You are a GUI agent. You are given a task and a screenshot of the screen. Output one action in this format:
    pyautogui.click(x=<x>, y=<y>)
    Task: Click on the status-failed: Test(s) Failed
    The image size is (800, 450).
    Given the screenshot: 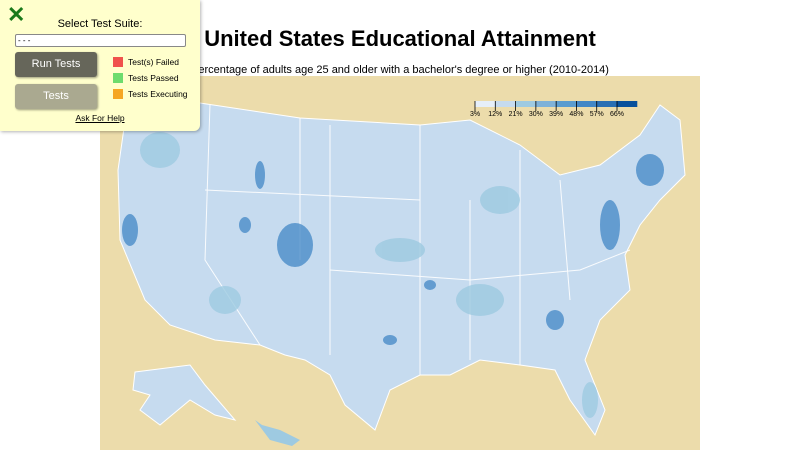 What is the action you would take?
    pyautogui.click(x=146, y=62)
    